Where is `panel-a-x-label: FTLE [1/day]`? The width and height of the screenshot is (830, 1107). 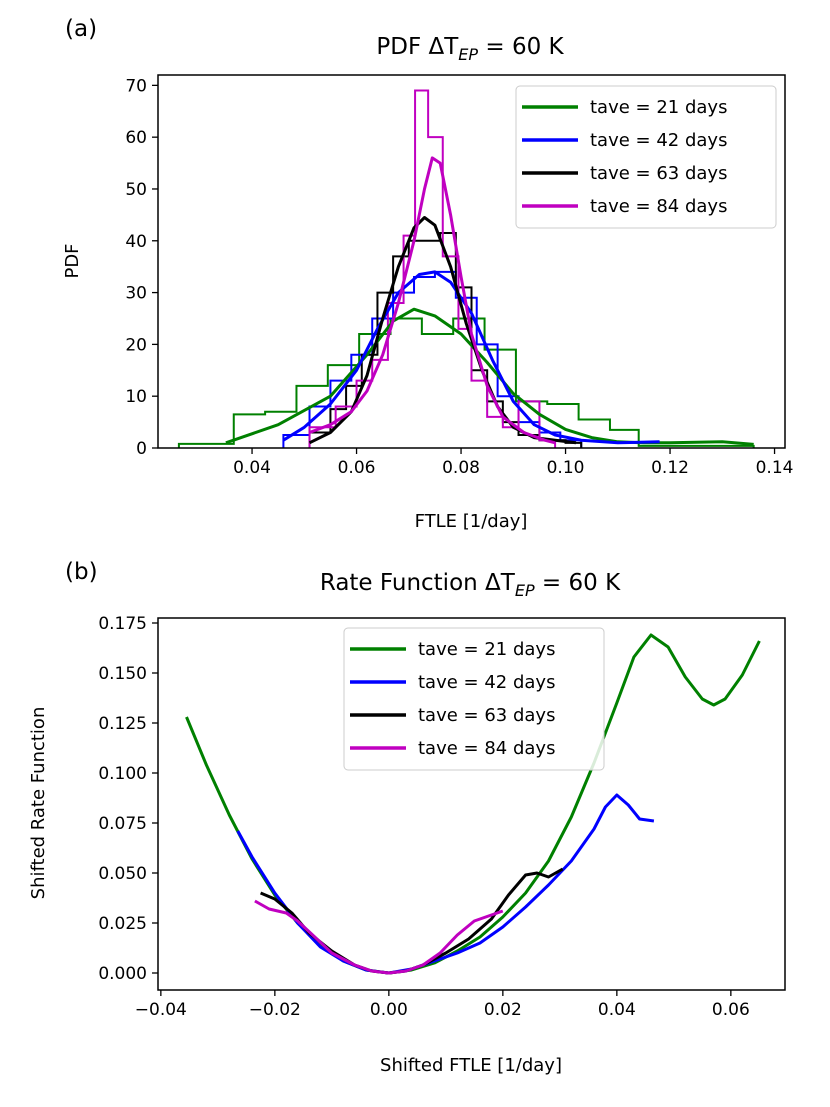 panel-a-x-label: FTLE [1/day] is located at coordinates (471, 521).